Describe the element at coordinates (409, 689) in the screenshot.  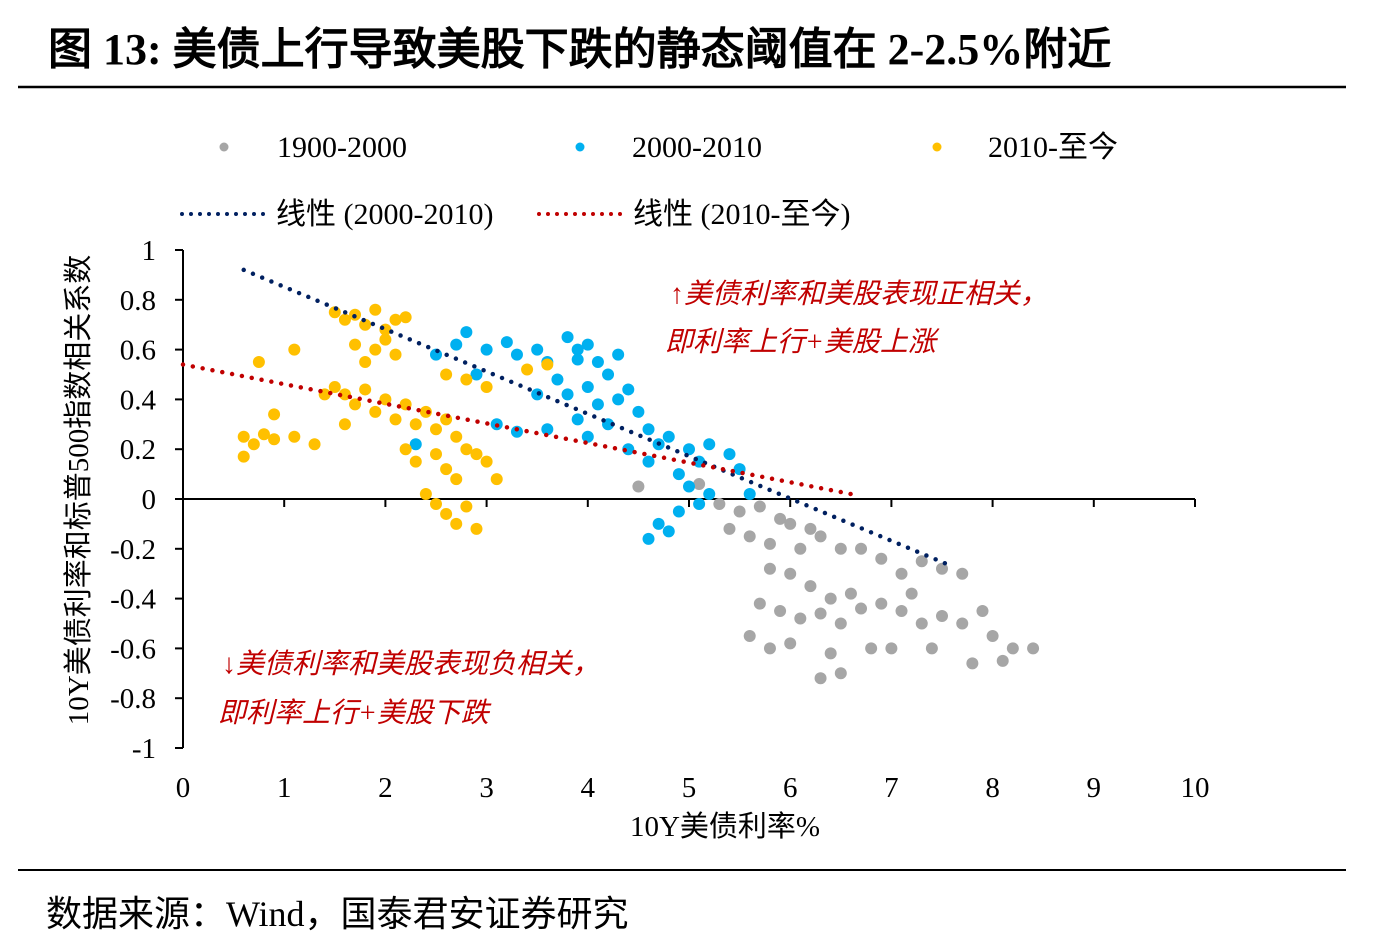
I see `annotation-negative: ↓美债利率和美股表现负相关， 即利率上行+美股下跌` at that location.